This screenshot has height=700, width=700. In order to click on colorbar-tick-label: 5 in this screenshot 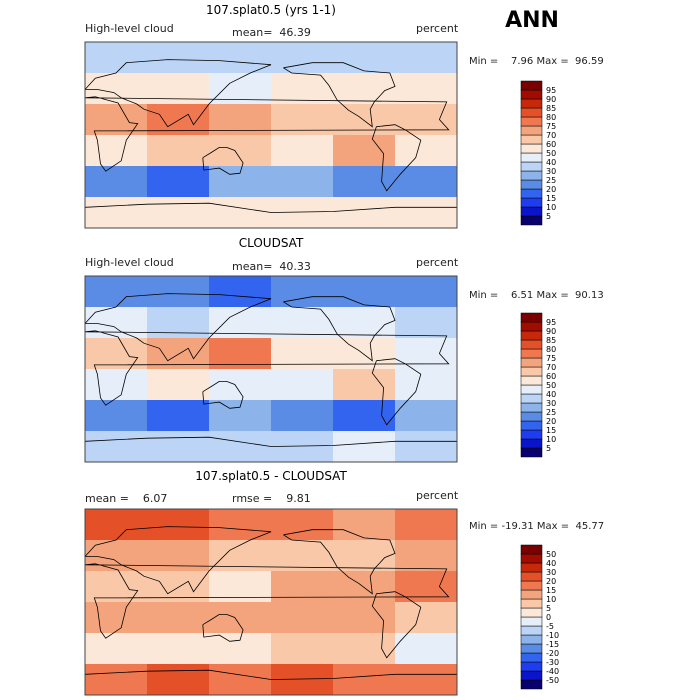, I will do `click(548, 448)`.